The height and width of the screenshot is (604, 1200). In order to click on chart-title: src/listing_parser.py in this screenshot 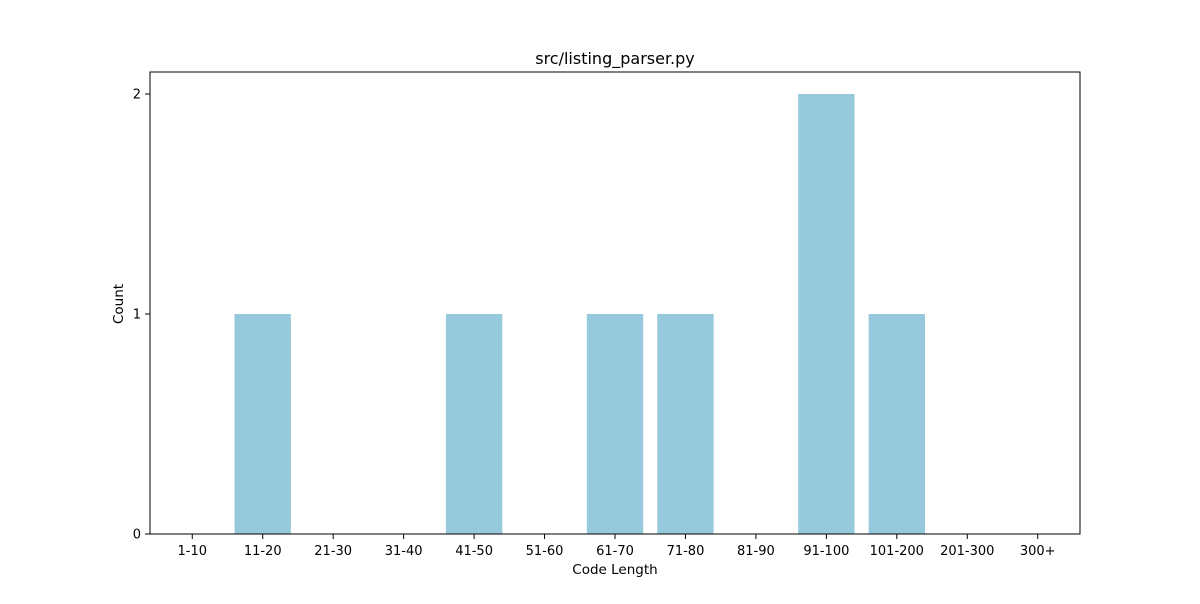, I will do `click(615, 59)`.